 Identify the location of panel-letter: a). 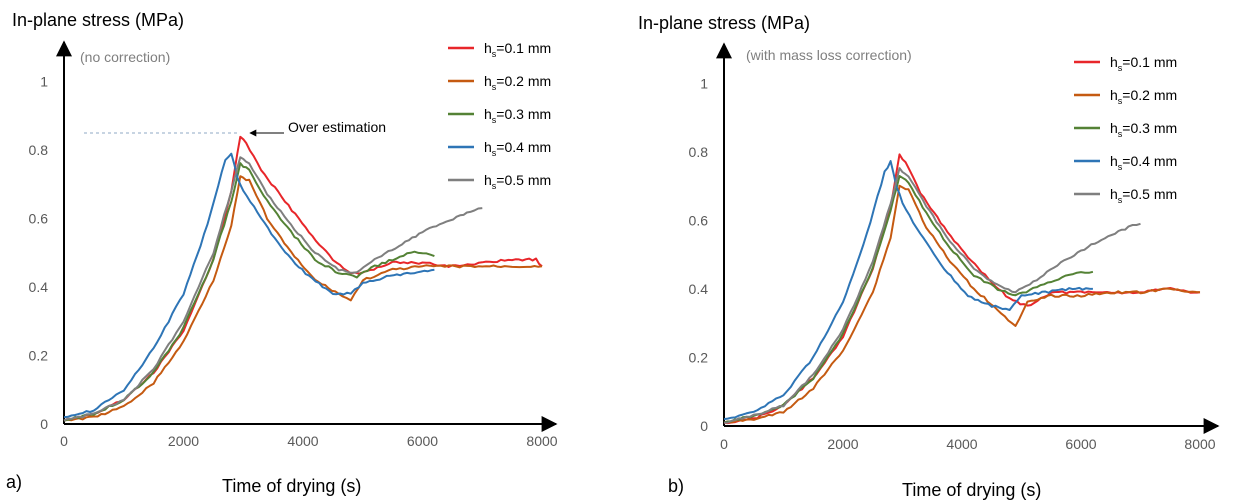
(14, 482).